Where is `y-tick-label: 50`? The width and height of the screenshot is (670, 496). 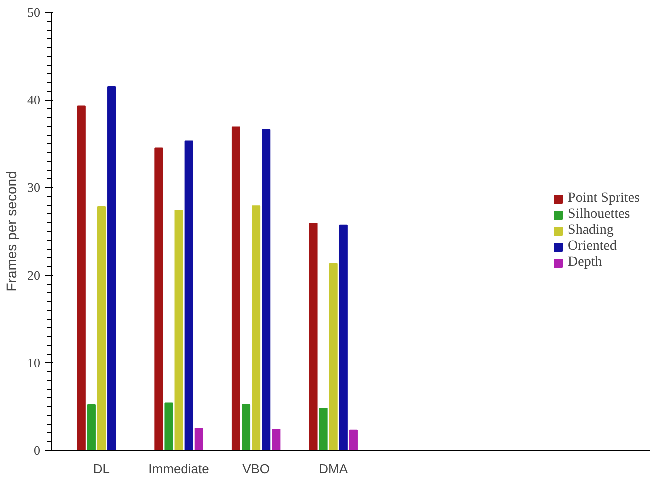
y-tick-label: 50 is located at coordinates (34, 12).